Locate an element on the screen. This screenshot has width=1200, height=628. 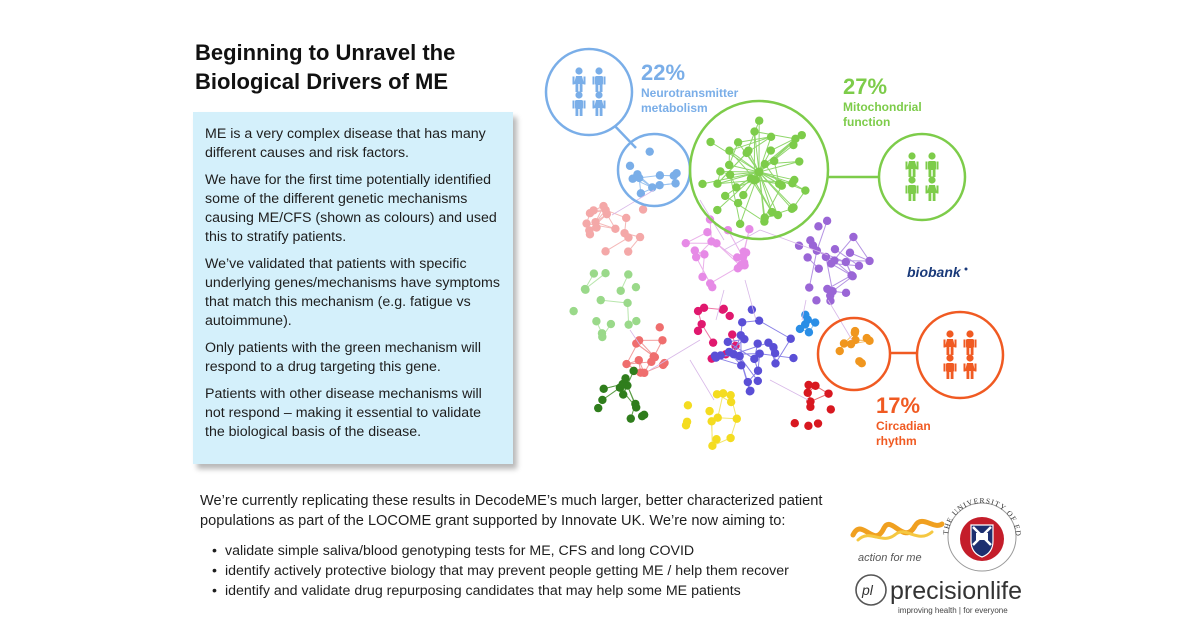
red-cluster is located at coordinates (813, 405).